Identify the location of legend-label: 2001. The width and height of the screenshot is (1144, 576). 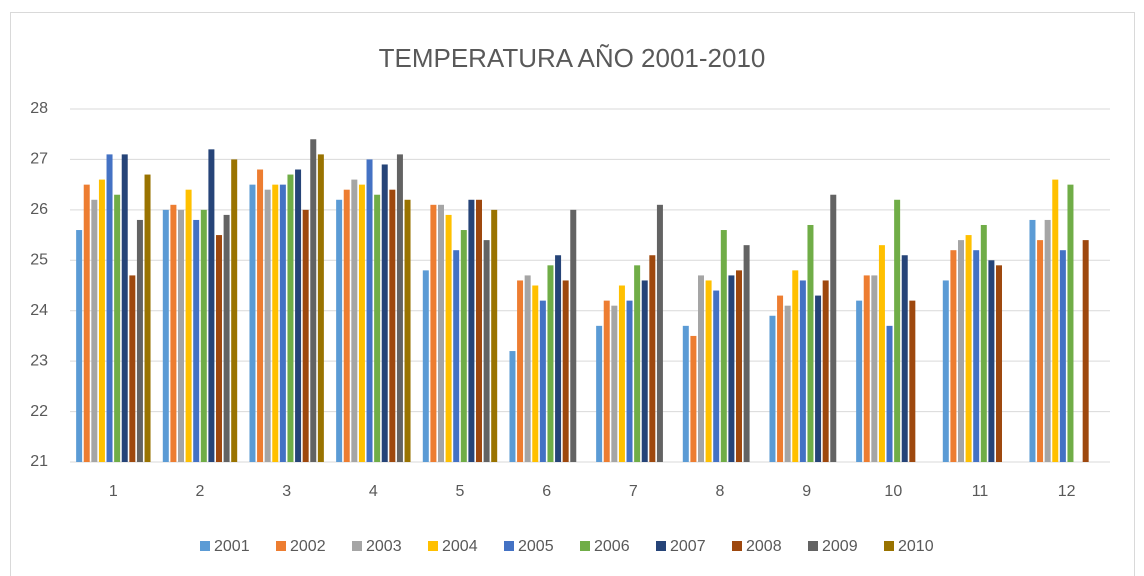
(232, 546).